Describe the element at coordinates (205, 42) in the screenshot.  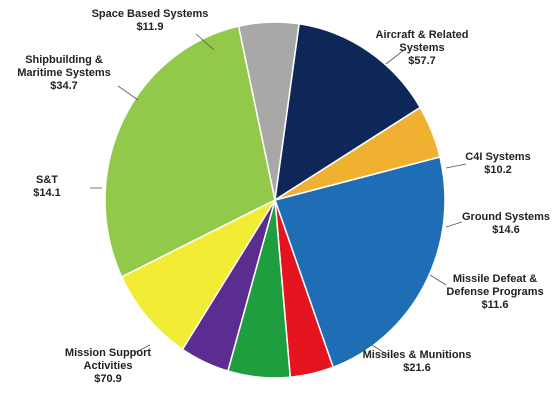
I see `leader-line-space-based-systems` at that location.